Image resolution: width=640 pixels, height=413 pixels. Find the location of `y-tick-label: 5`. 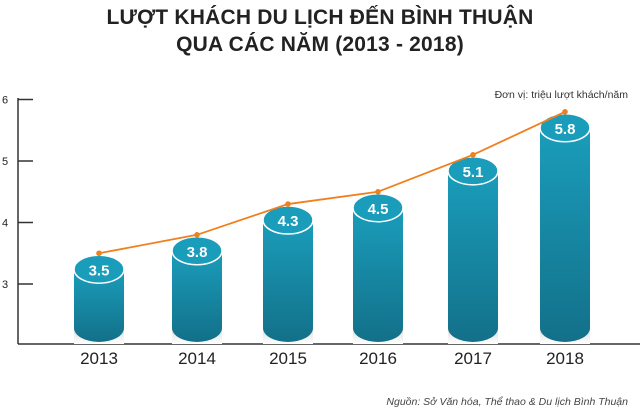

y-tick-label: 5 is located at coordinates (5, 162).